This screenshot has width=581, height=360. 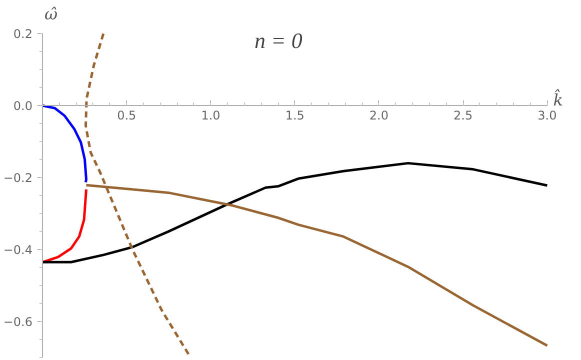 What do you see at coordinates (463, 115) in the screenshot?
I see `x-tick-label: 2.5` at bounding box center [463, 115].